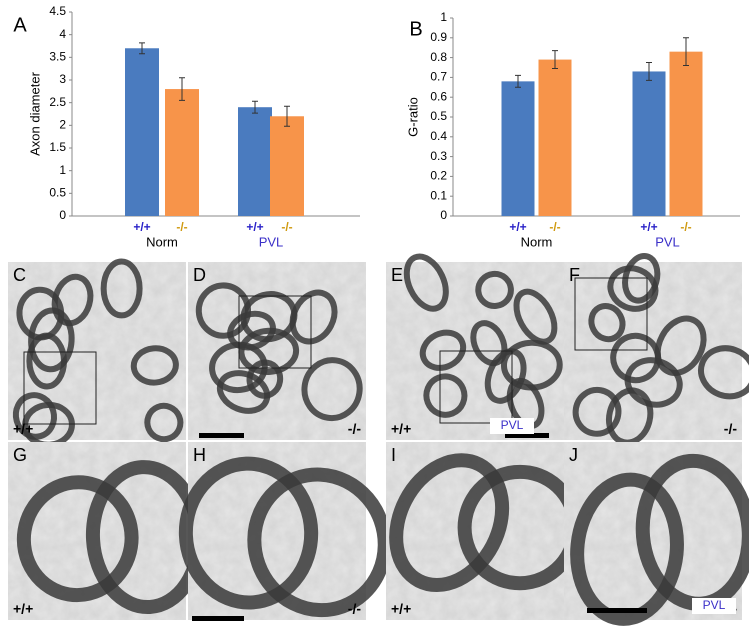  What do you see at coordinates (19, 275) in the screenshot?
I see `panel-letter: C` at bounding box center [19, 275].